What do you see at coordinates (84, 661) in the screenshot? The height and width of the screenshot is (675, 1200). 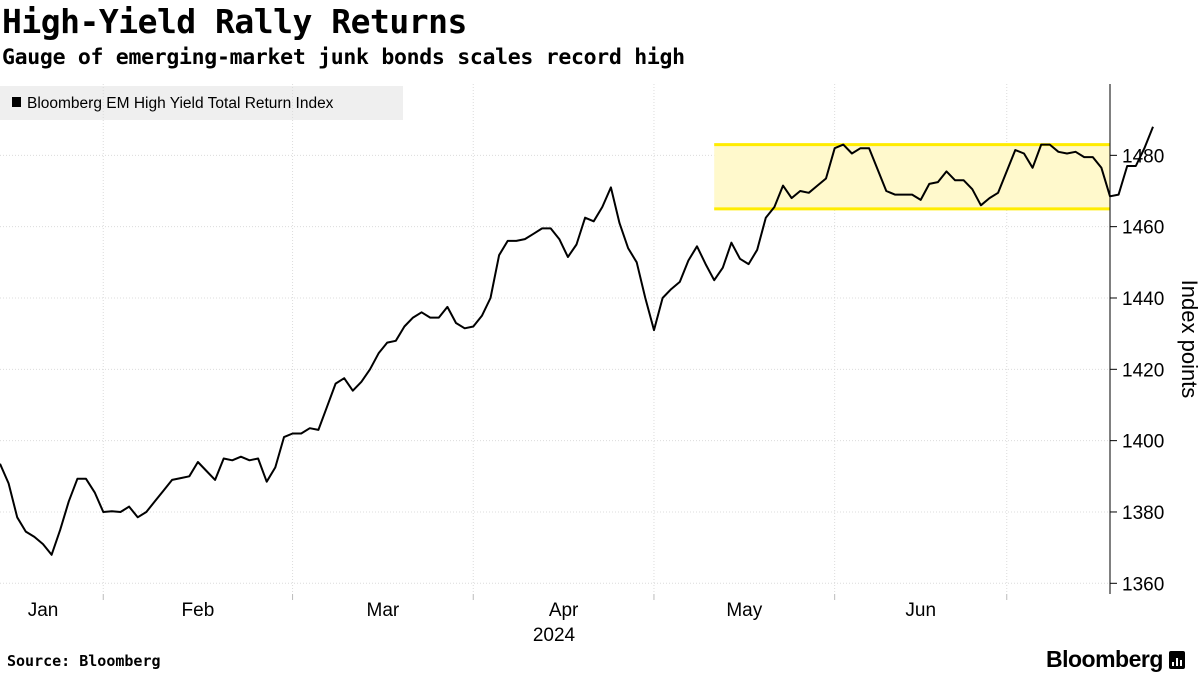 I see `source-note: Source: Bloomberg` at bounding box center [84, 661].